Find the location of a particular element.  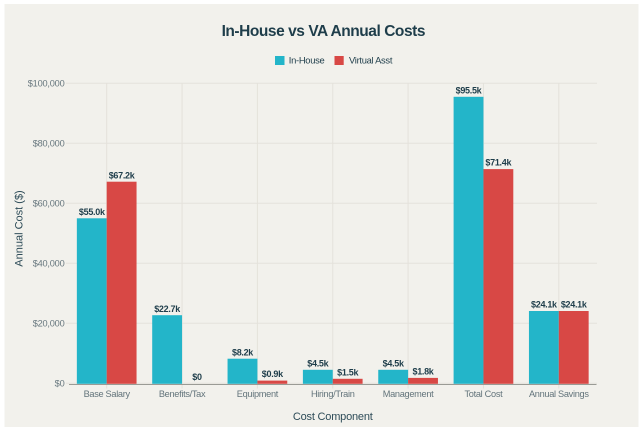

svg-text: $20,000 is located at coordinates (49, 323).